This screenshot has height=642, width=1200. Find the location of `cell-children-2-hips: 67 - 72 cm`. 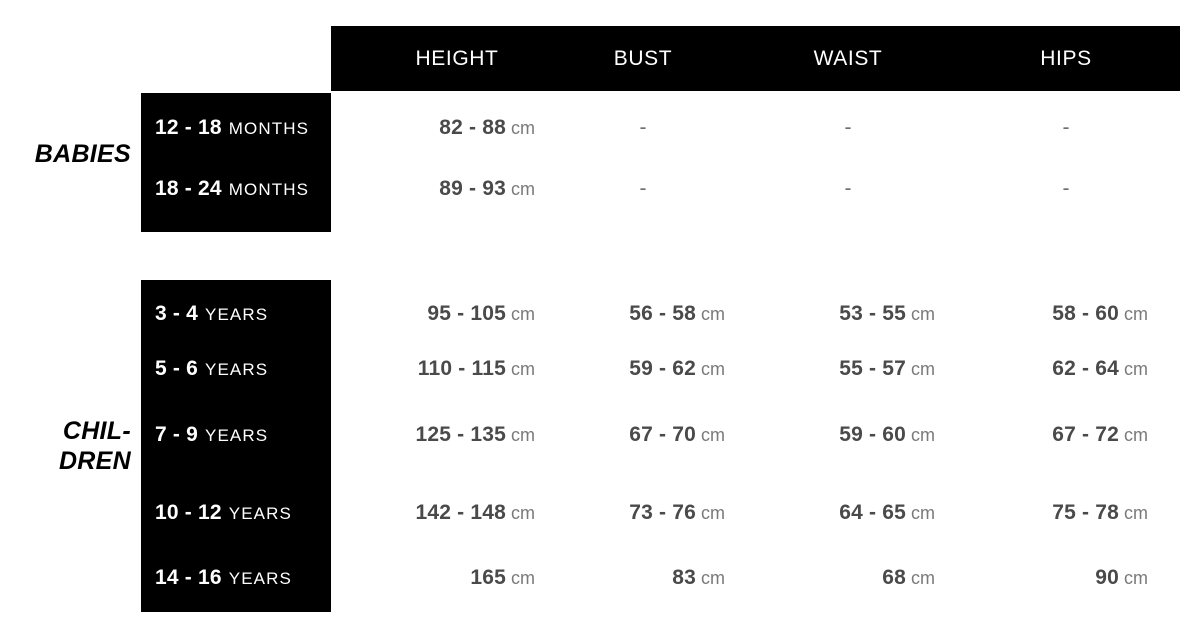

cell-children-2-hips: 67 - 72 cm is located at coordinates (1018, 435).